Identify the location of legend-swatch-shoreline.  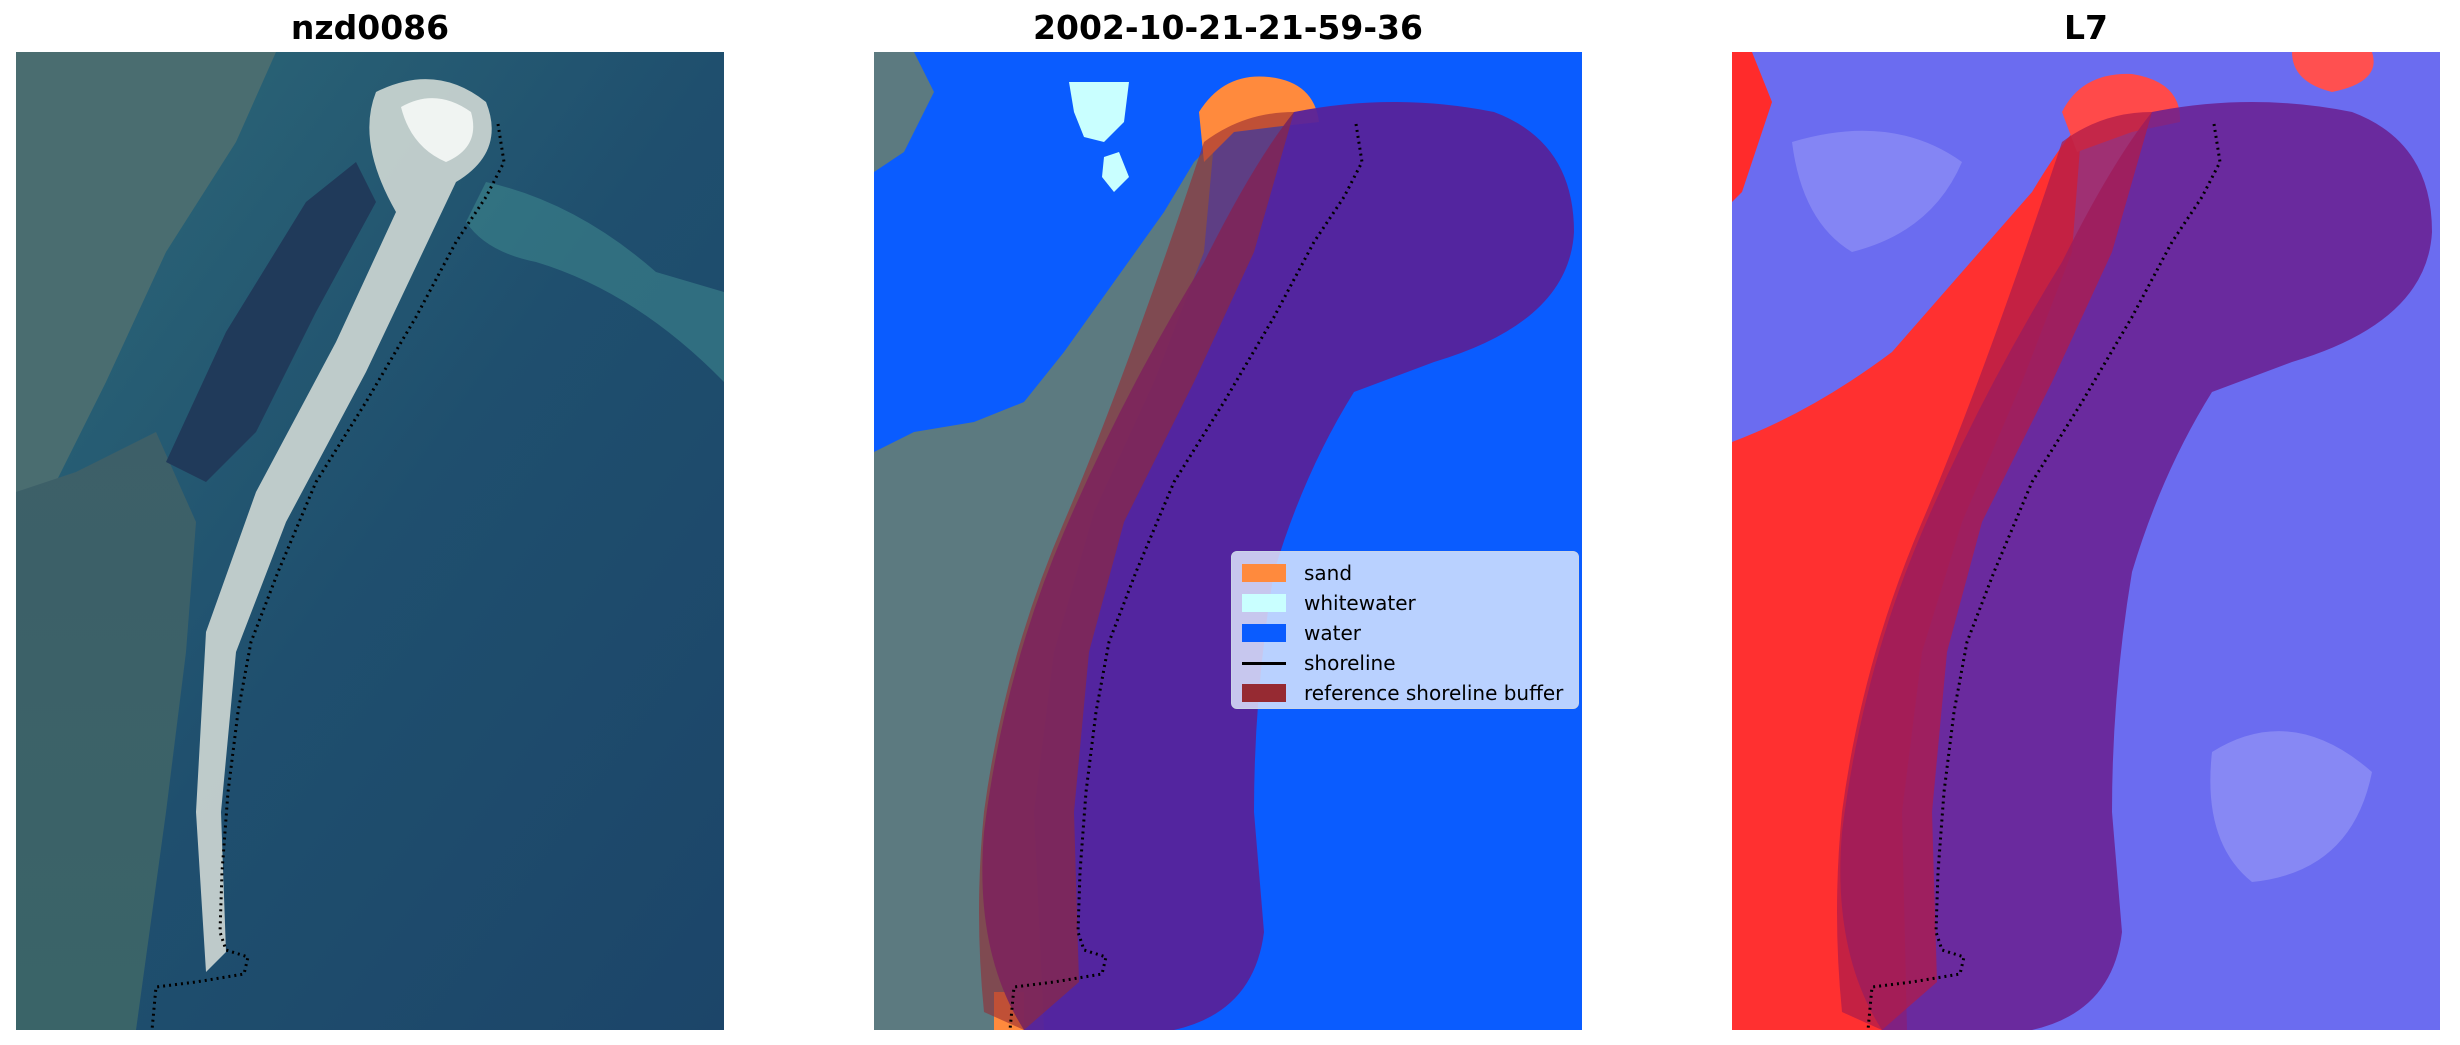
(1264, 663).